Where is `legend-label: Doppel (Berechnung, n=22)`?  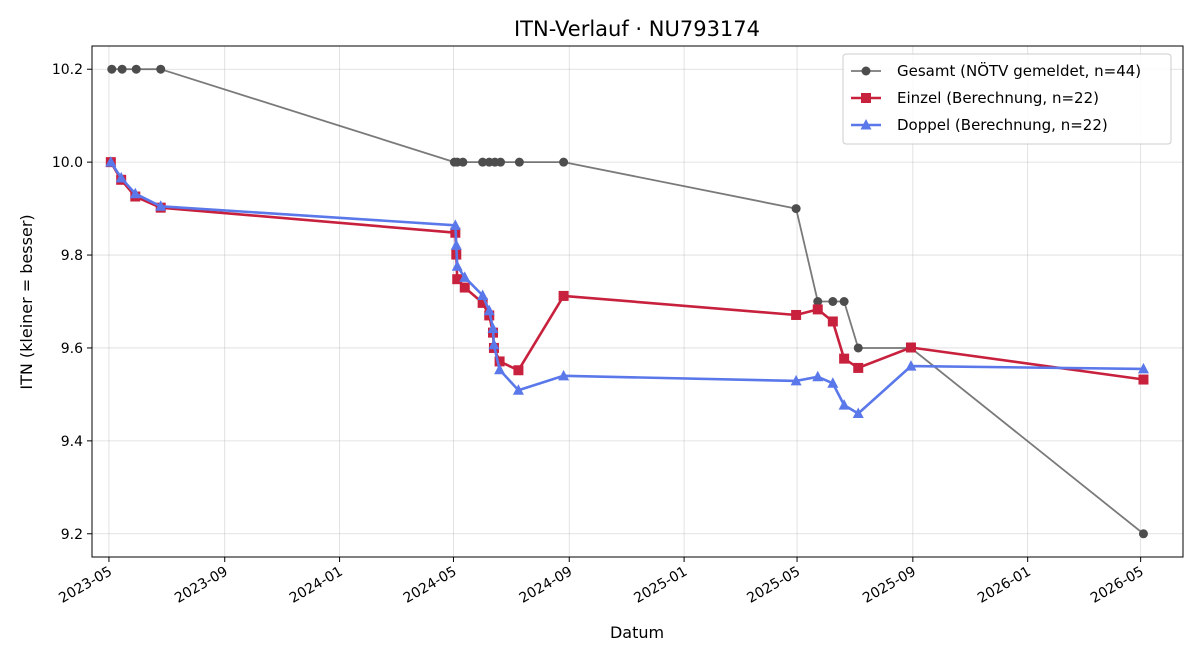
legend-label: Doppel (Berechnung, n=22) is located at coordinates (1002, 125).